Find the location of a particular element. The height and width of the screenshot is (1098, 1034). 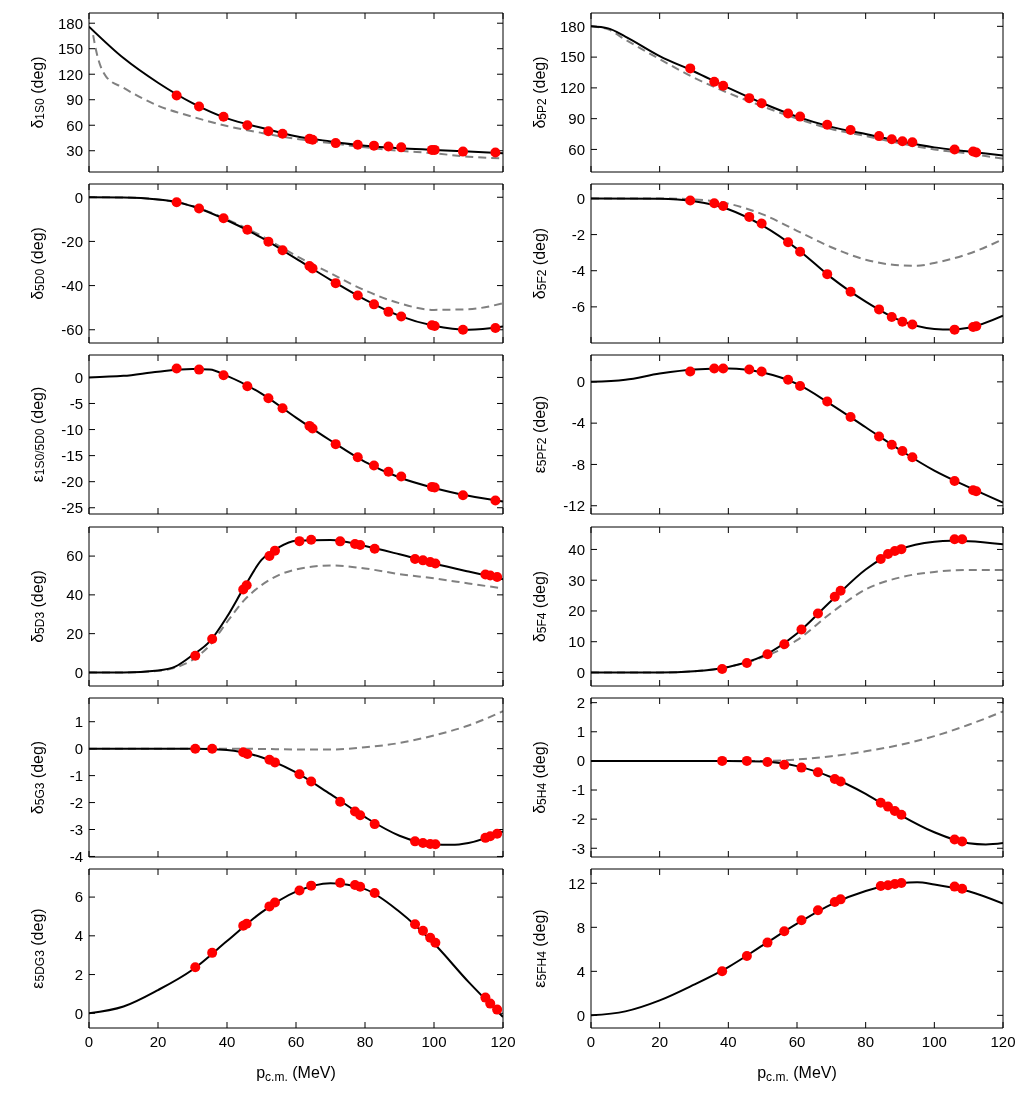

y-tick-label: -4 is located at coordinates (578, 271).